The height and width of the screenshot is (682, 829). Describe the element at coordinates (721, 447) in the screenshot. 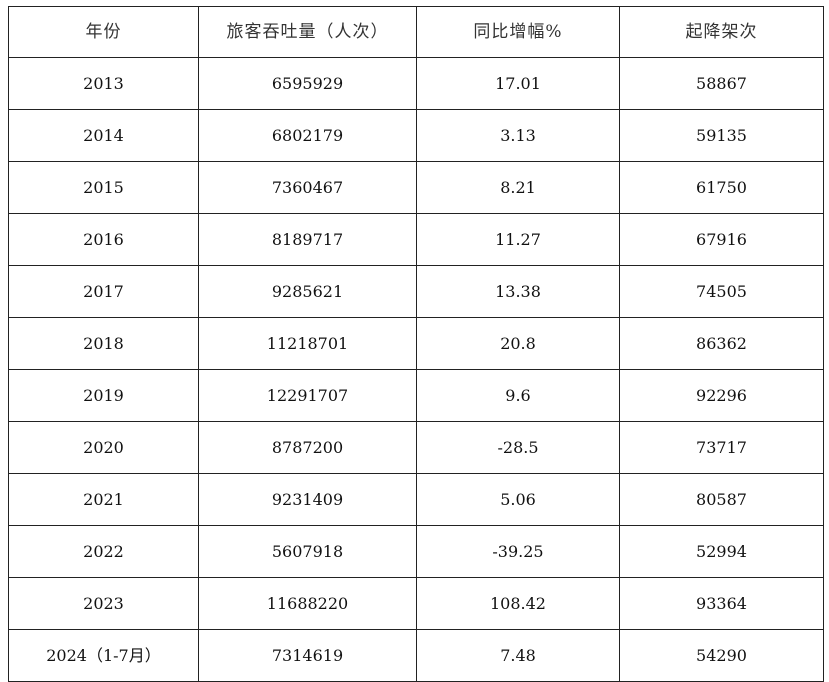

I see `cell-aircraft-movements: 73717` at that location.